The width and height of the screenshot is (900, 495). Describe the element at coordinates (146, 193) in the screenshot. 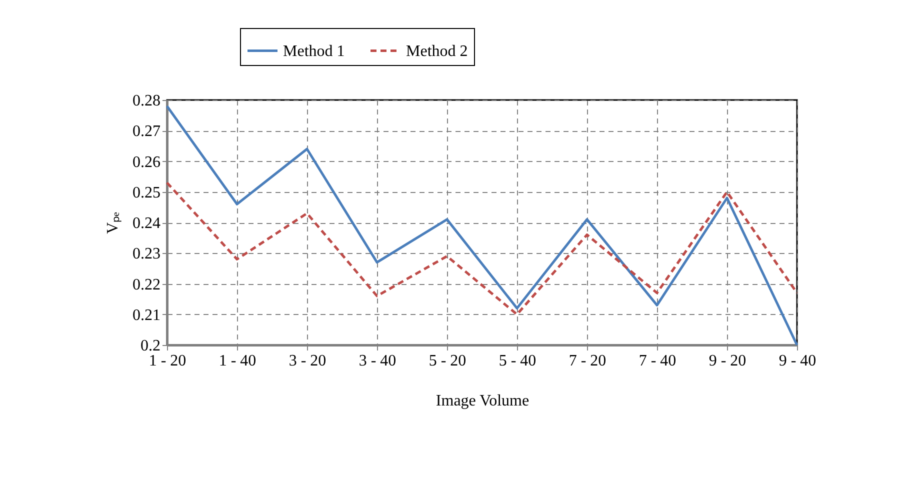

I see `y-tick-label: 0.25` at that location.